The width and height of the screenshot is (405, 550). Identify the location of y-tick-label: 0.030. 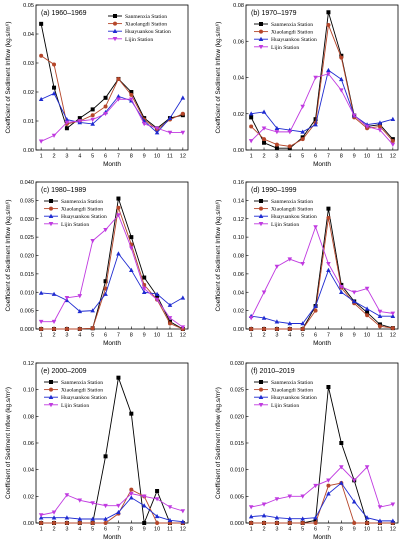
(27, 220).